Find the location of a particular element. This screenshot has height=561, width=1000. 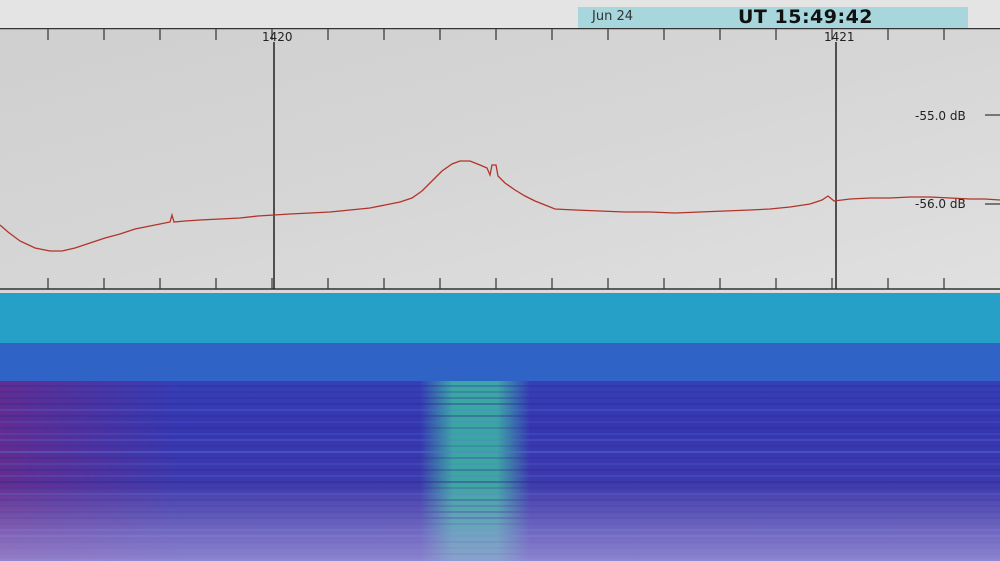

level-label-56: -56.0 dB is located at coordinates (940, 204).